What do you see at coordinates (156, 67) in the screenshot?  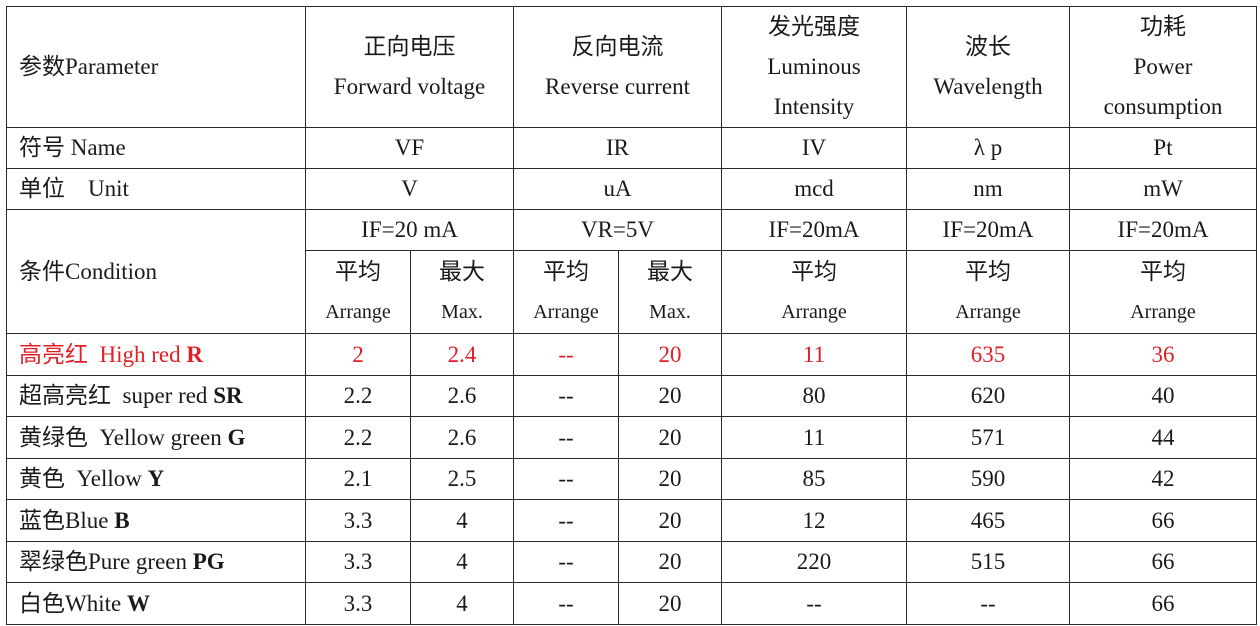 I see `header-parameter: 参数Parameter` at bounding box center [156, 67].